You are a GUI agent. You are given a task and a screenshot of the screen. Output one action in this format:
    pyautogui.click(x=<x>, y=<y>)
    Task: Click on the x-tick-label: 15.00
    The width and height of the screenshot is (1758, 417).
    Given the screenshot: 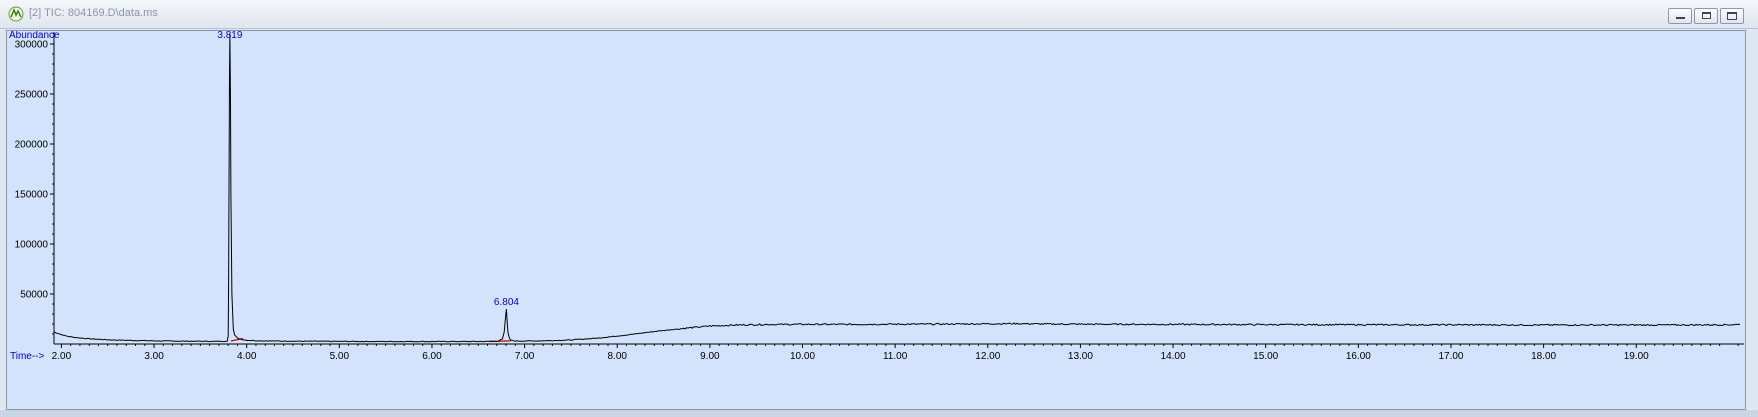 What is the action you would take?
    pyautogui.click(x=1265, y=356)
    